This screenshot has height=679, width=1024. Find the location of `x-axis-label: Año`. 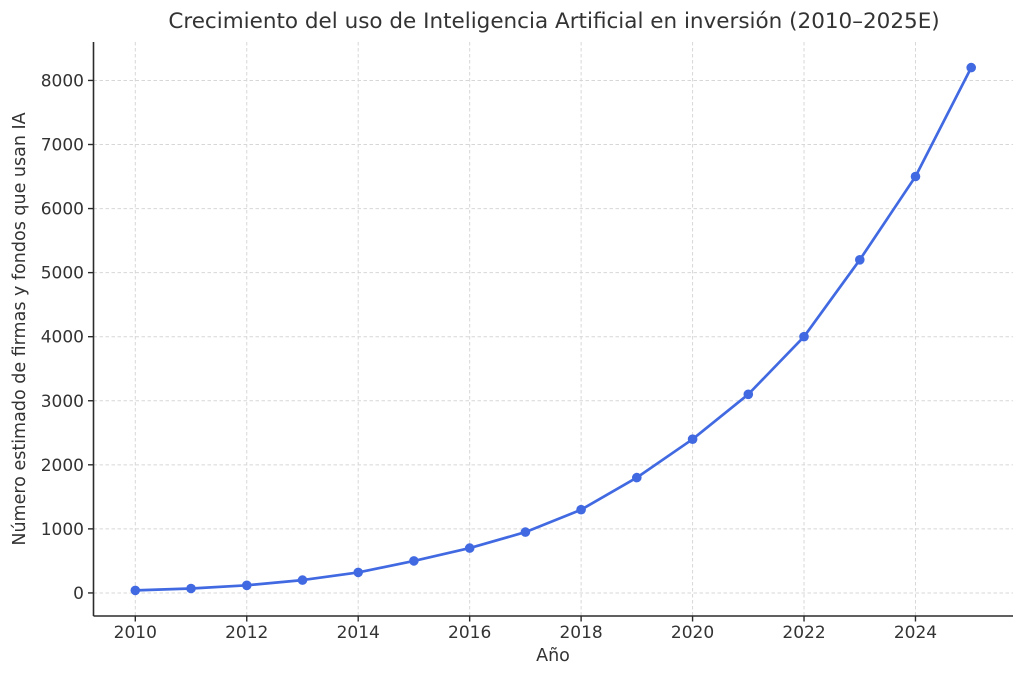

x-axis-label: Año is located at coordinates (553, 656).